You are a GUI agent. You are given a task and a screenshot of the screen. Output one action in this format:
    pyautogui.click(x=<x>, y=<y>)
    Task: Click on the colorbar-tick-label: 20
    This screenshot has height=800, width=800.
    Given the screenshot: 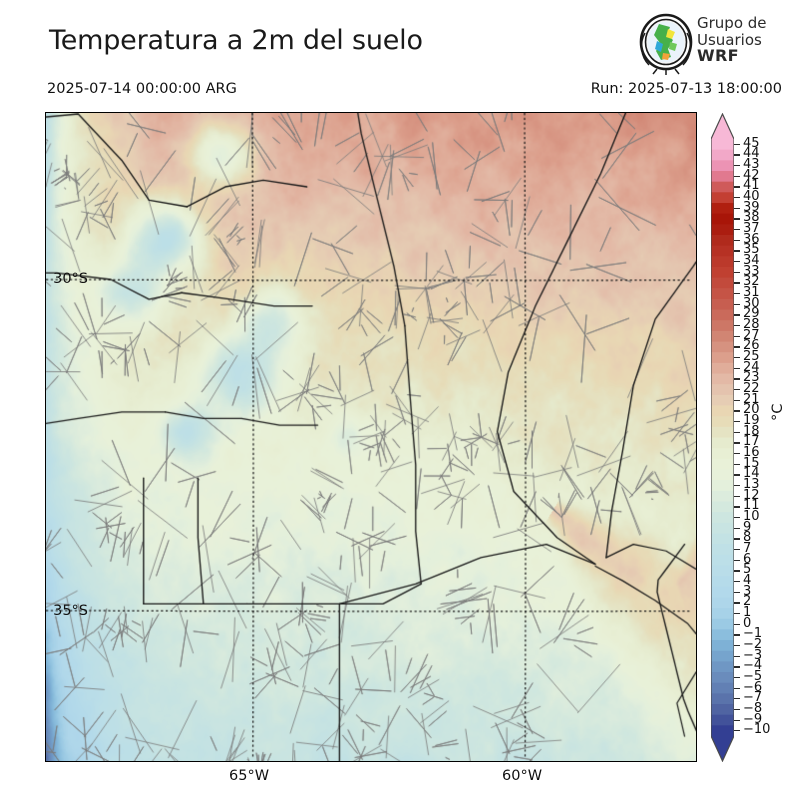 What is the action you would take?
    pyautogui.click(x=751, y=410)
    